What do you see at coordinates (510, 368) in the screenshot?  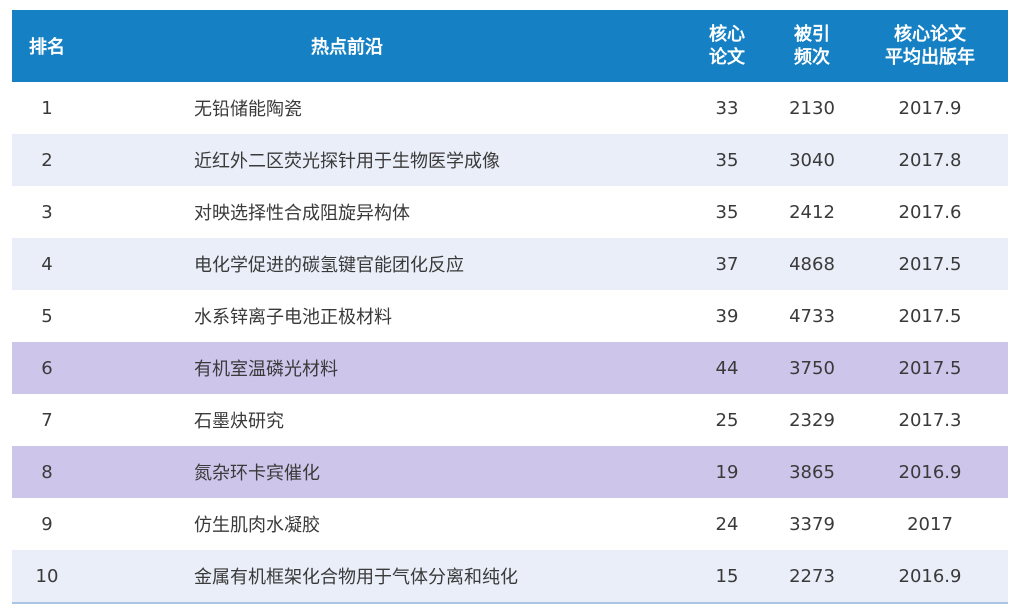 I see `table-row: 6 有机室温磷光材料 44 3750 2017.5` at bounding box center [510, 368].